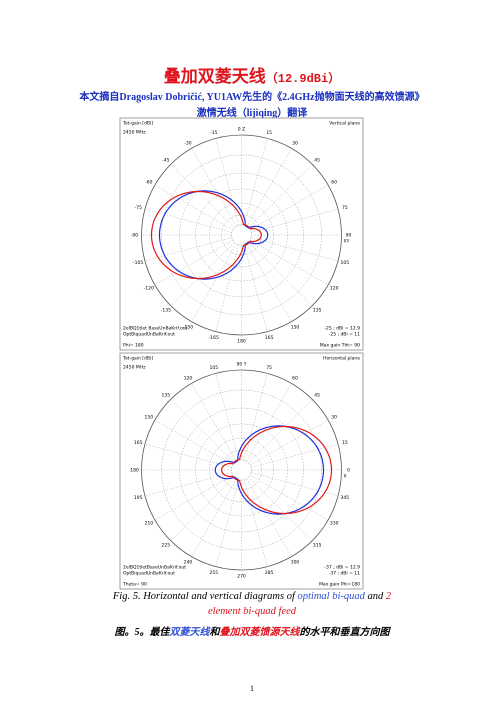  What do you see at coordinates (134, 585) in the screenshot?
I see `plot-footer-left: Theta= 90` at bounding box center [134, 585].